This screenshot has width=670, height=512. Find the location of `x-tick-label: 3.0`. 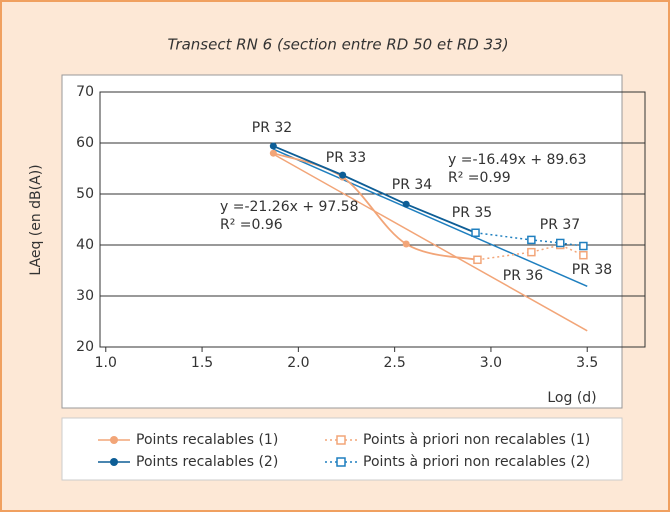

x-tick-label: 3.0 is located at coordinates (491, 363).